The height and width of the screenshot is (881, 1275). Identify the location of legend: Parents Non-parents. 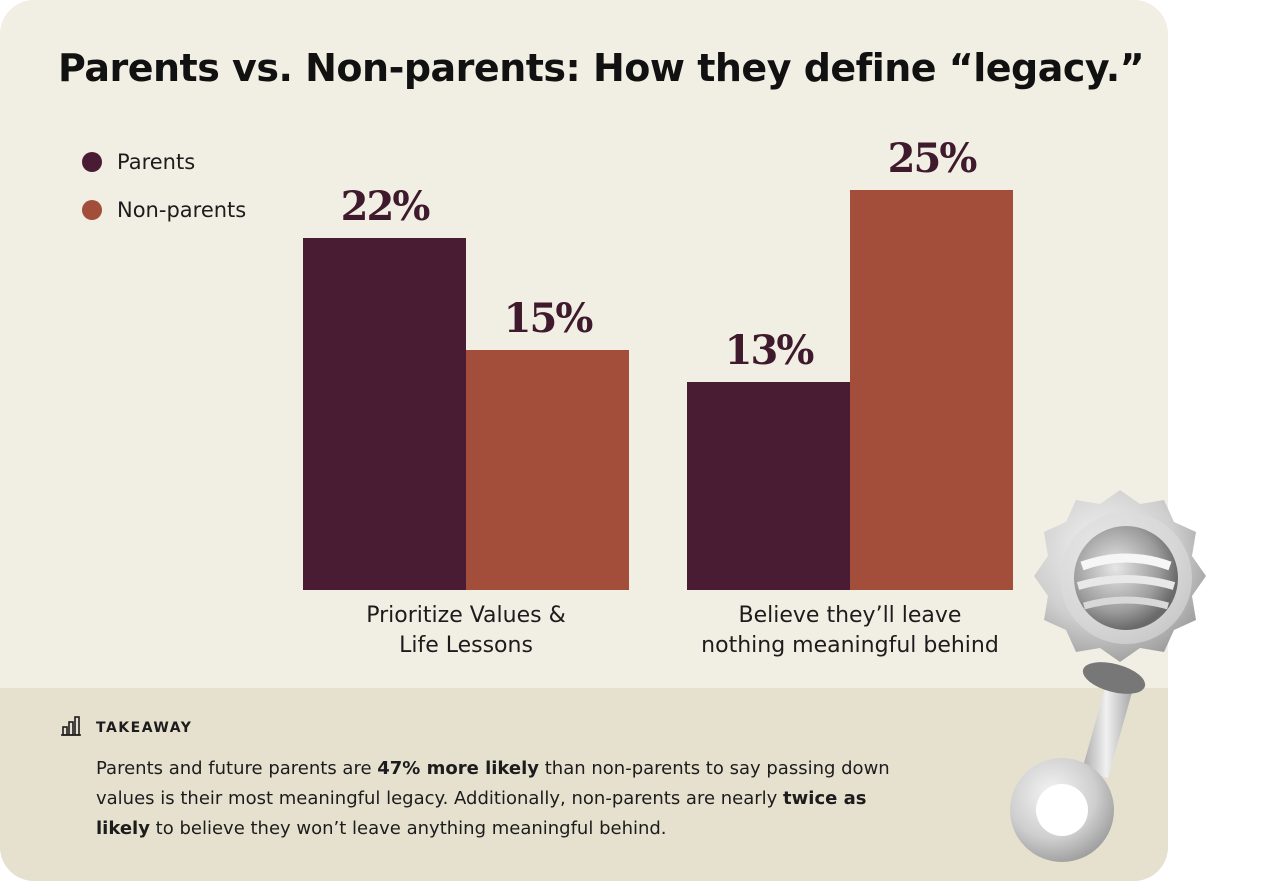
(164, 198).